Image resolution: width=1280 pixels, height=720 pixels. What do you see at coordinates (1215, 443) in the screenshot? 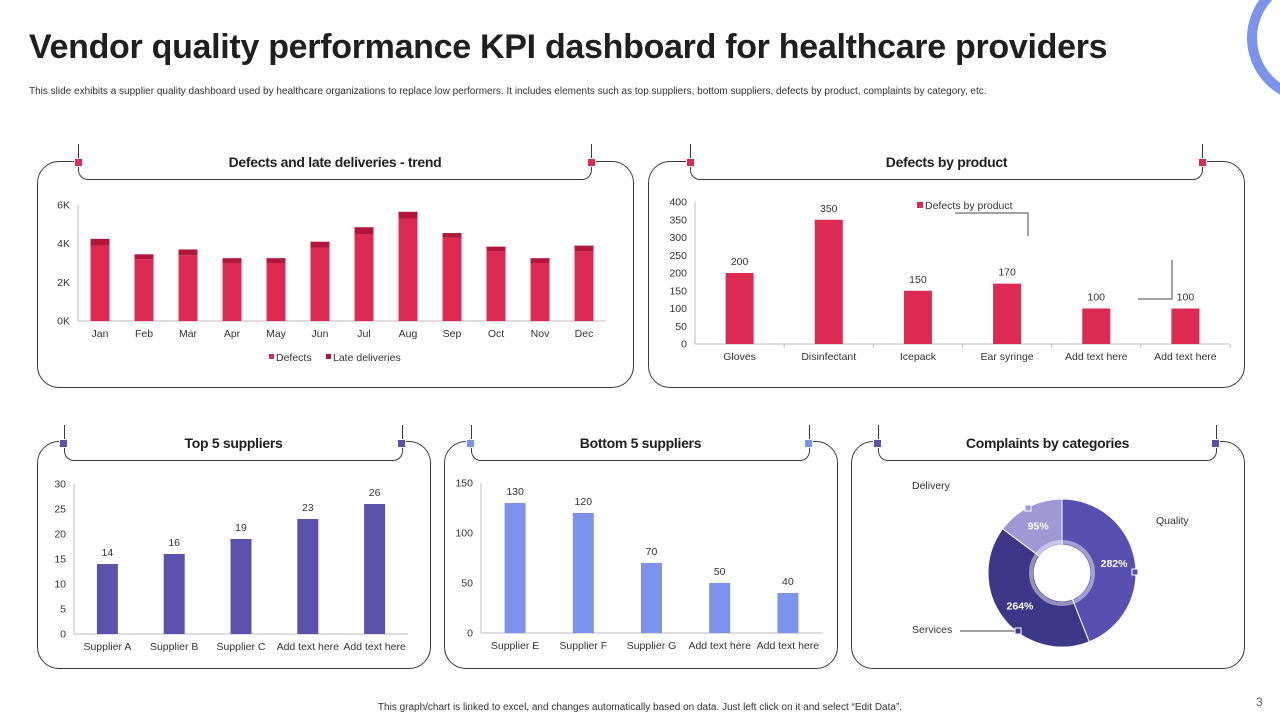
I see `complaints-header-right-marker` at bounding box center [1215, 443].